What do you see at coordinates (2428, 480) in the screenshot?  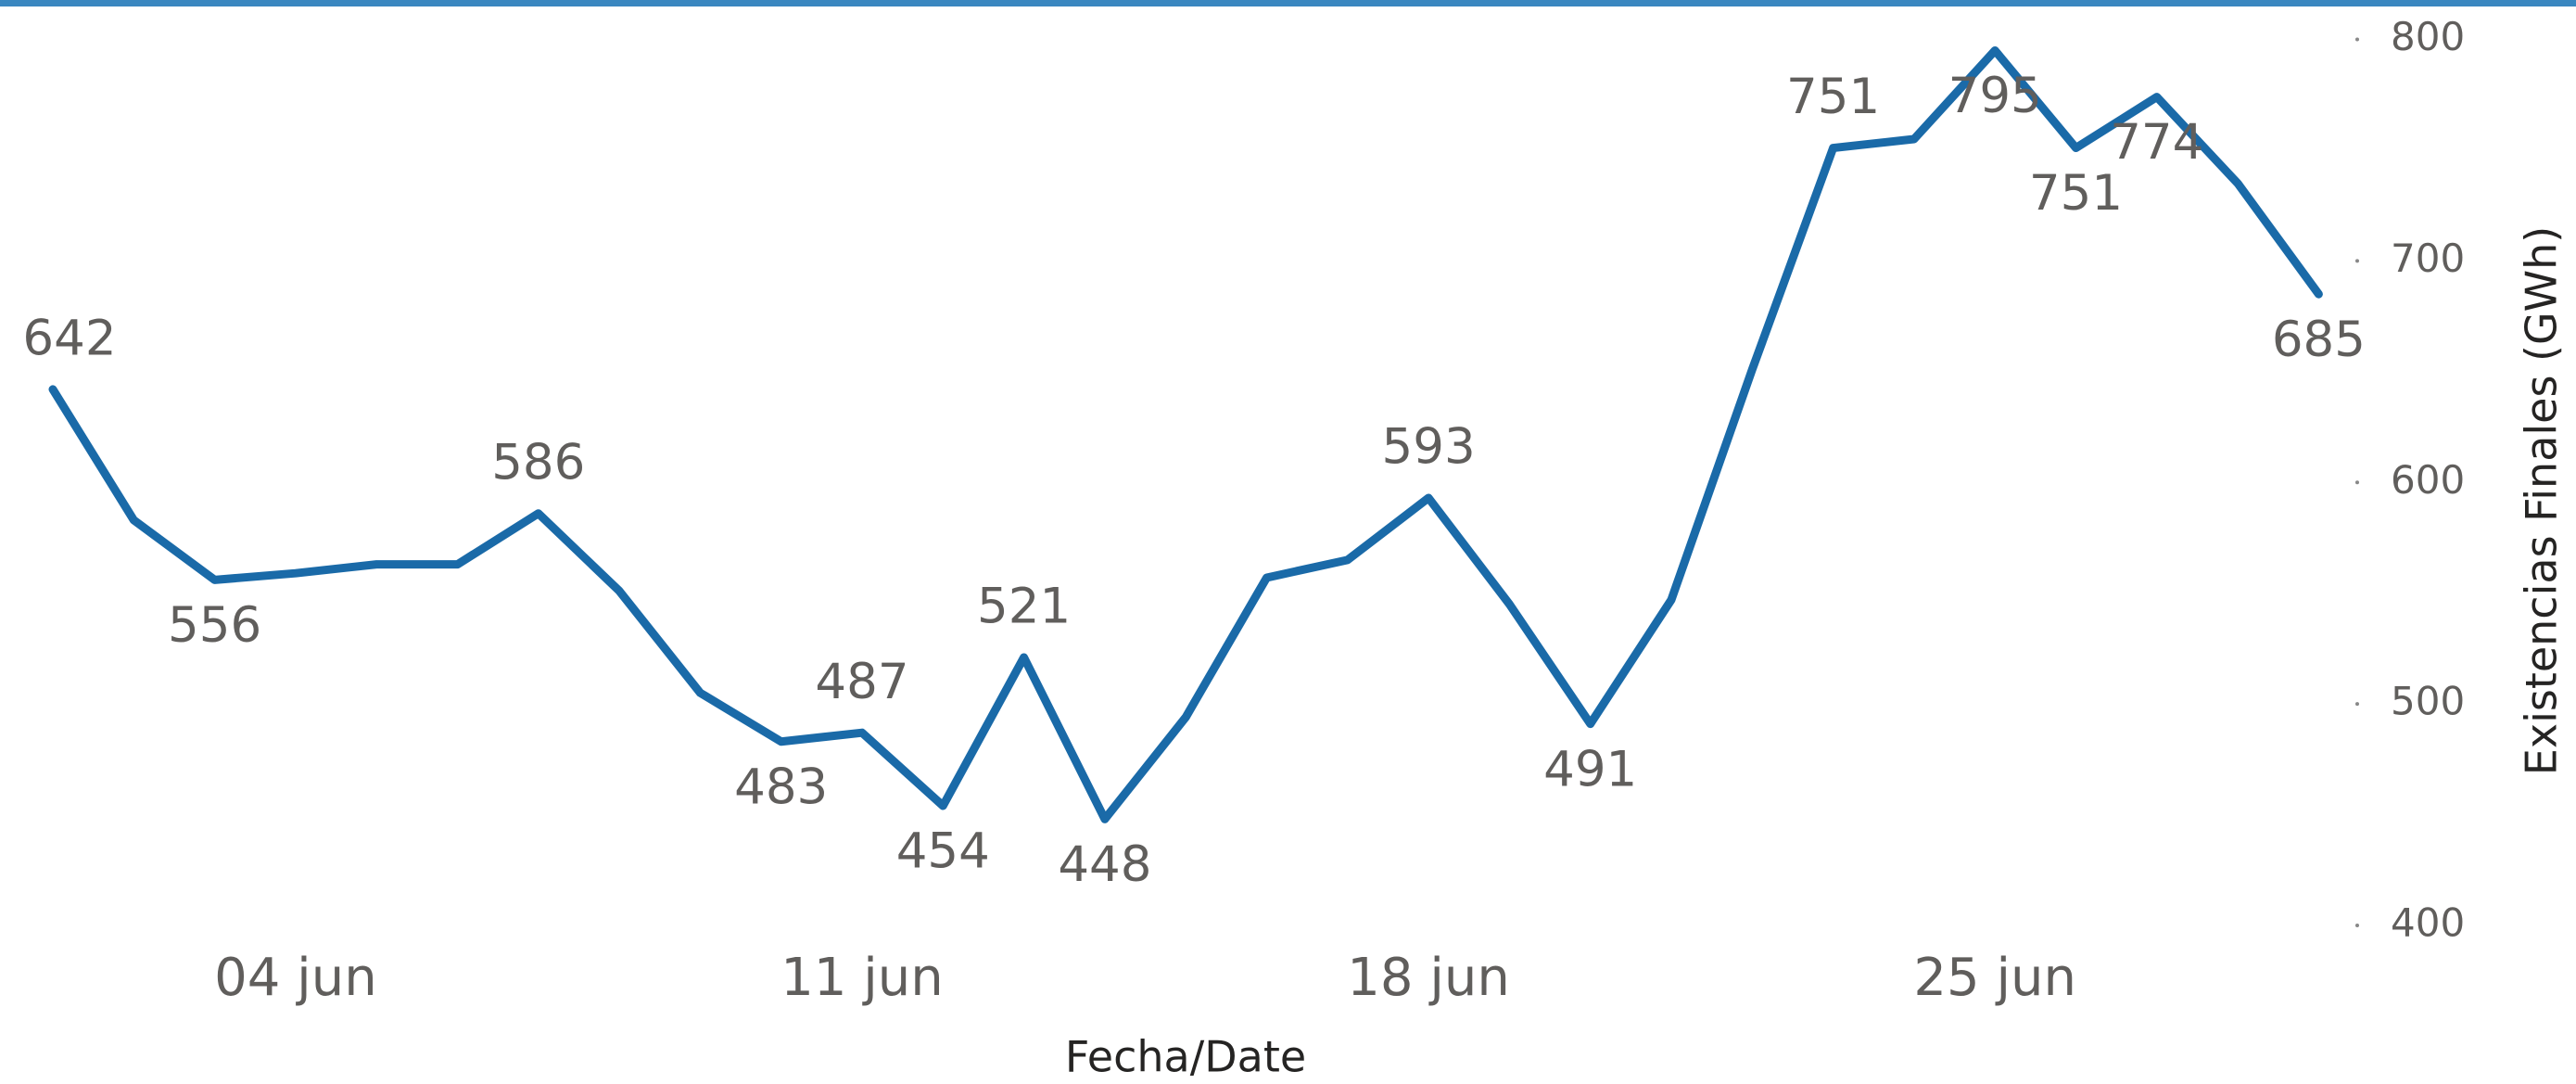 I see `y-tick-label: 600` at bounding box center [2428, 480].